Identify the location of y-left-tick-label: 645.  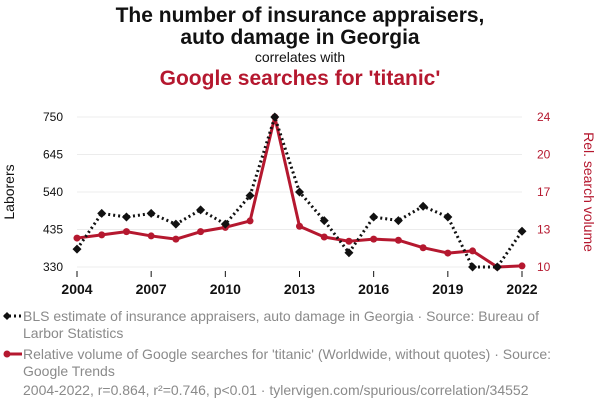
(53, 155).